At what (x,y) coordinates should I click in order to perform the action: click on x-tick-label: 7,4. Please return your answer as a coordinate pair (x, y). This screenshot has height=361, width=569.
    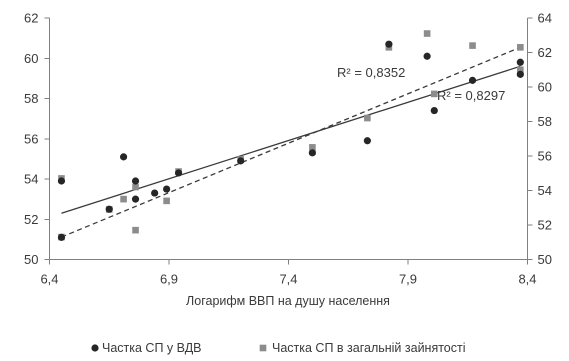
    Looking at the image, I should click on (288, 279).